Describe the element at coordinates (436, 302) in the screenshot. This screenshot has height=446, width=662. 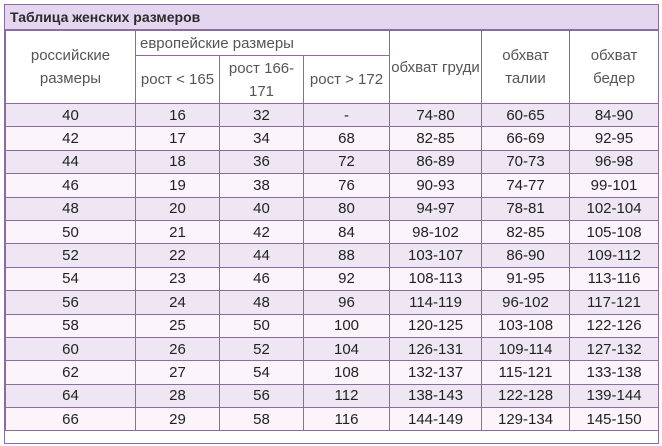
I see `cell-chest: 114-119` at that location.